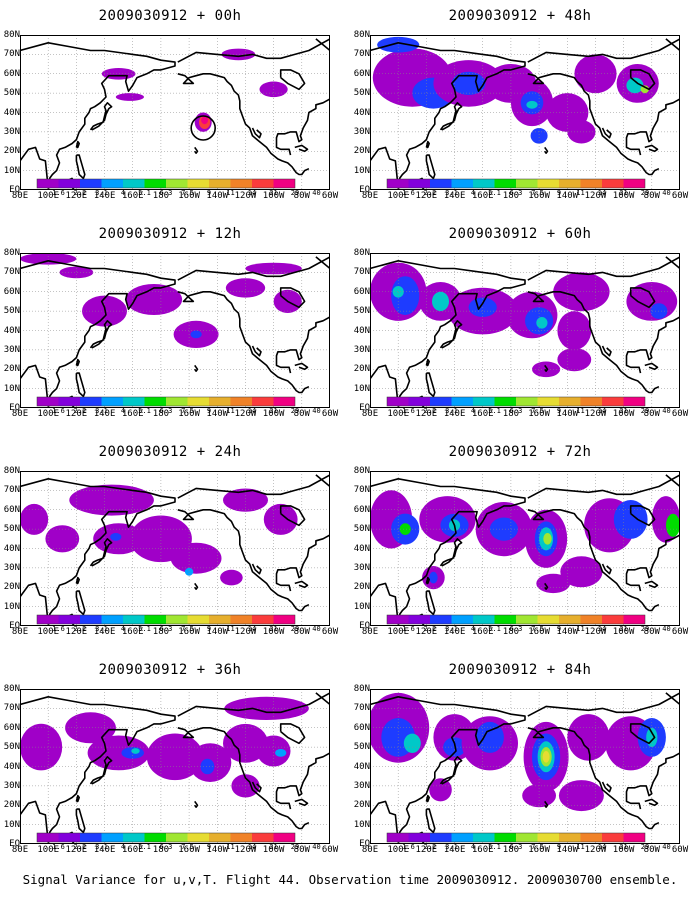 The width and height of the screenshot is (700, 900). What do you see at coordinates (520, 670) in the screenshot?
I see `panel-title: 2009030912 + 84h` at bounding box center [520, 670].